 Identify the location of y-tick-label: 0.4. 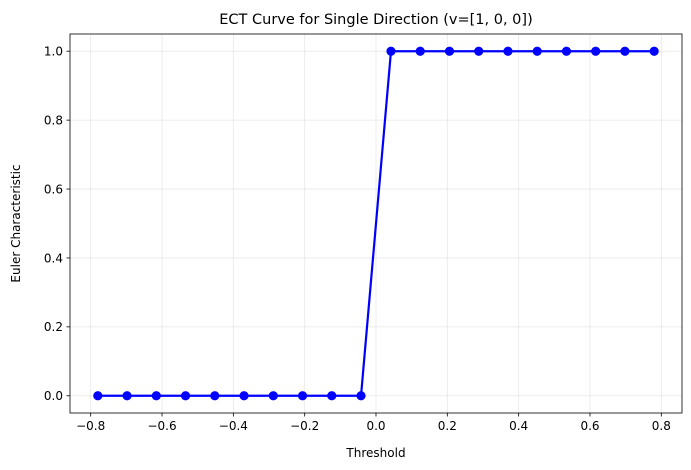
(53, 258).